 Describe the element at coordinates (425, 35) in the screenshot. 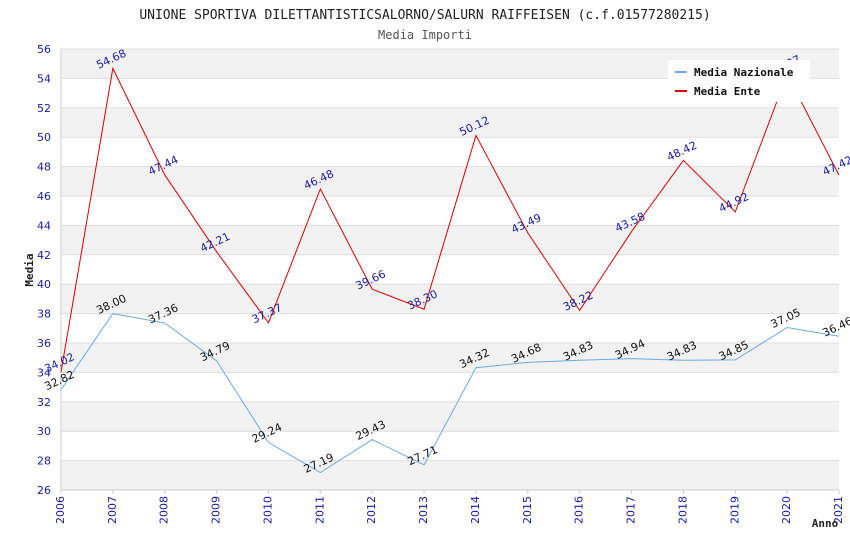

I see `chart-subtitle: Media Importi` at that location.